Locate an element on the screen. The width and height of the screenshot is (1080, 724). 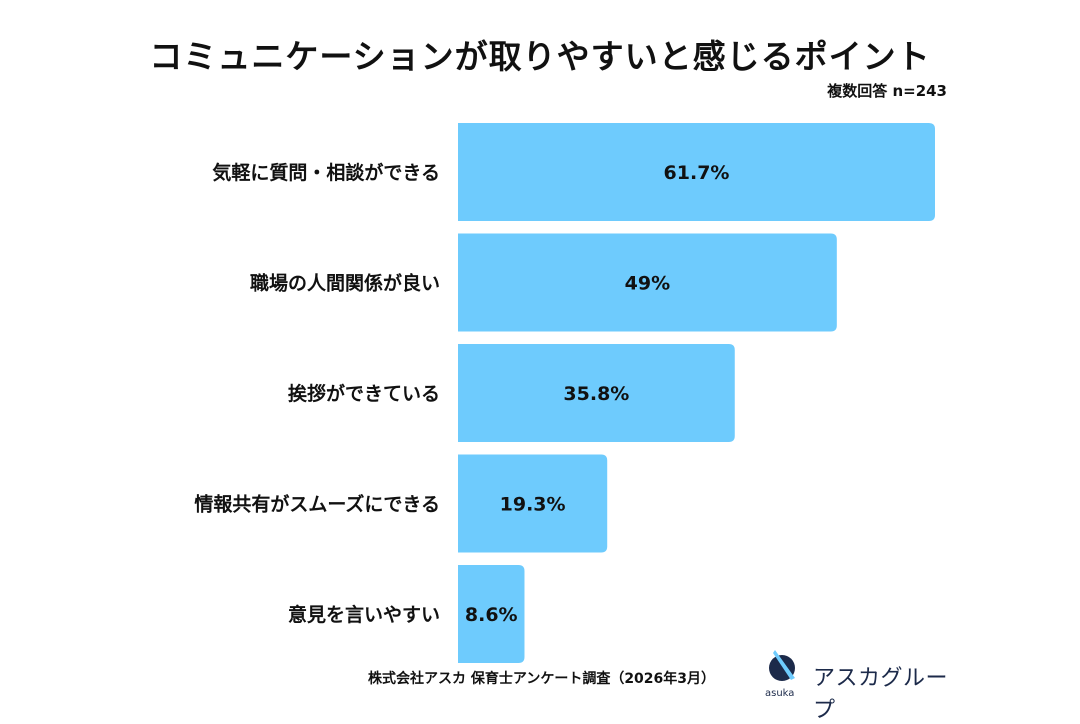
value-label-1: 61.7% is located at coordinates (697, 173).